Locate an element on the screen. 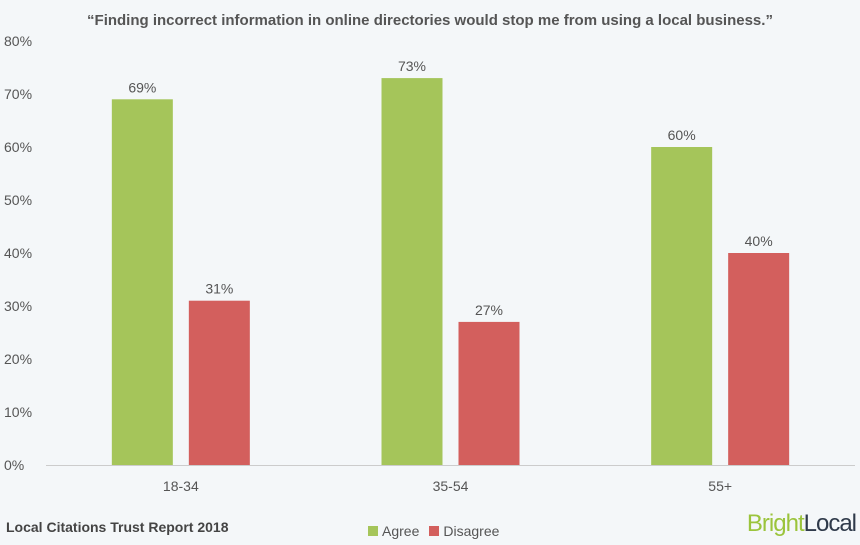  legend-label-agree: Agree is located at coordinates (401, 531).